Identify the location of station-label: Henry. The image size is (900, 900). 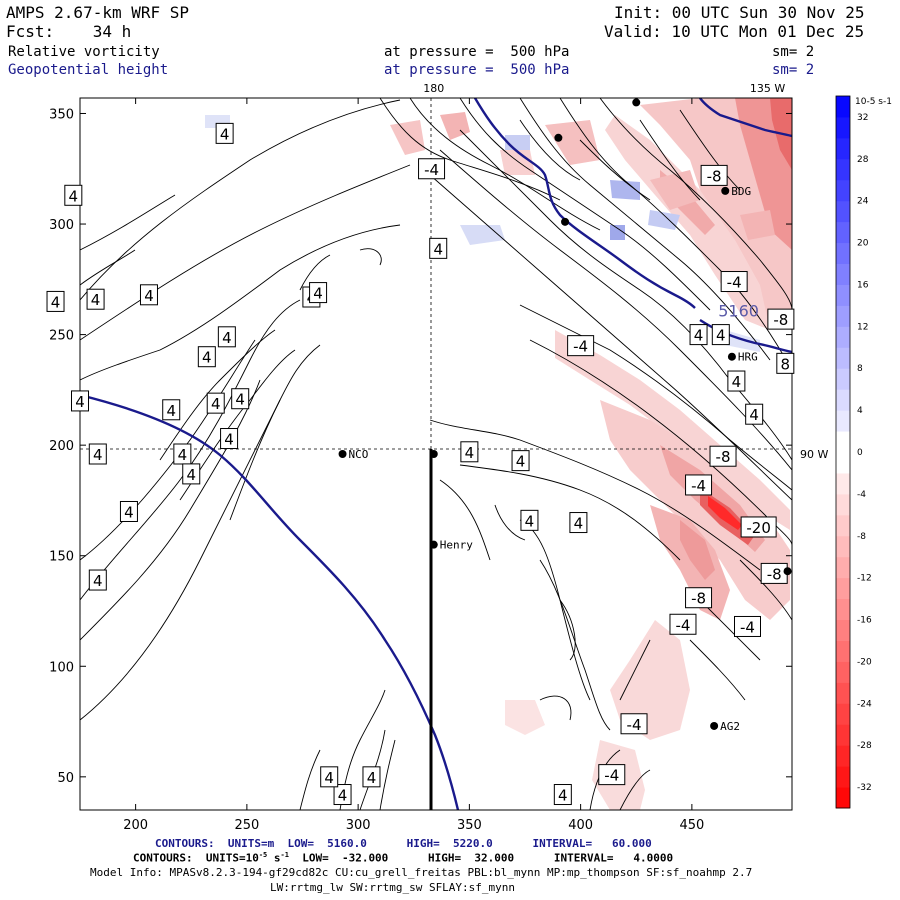
(456, 545).